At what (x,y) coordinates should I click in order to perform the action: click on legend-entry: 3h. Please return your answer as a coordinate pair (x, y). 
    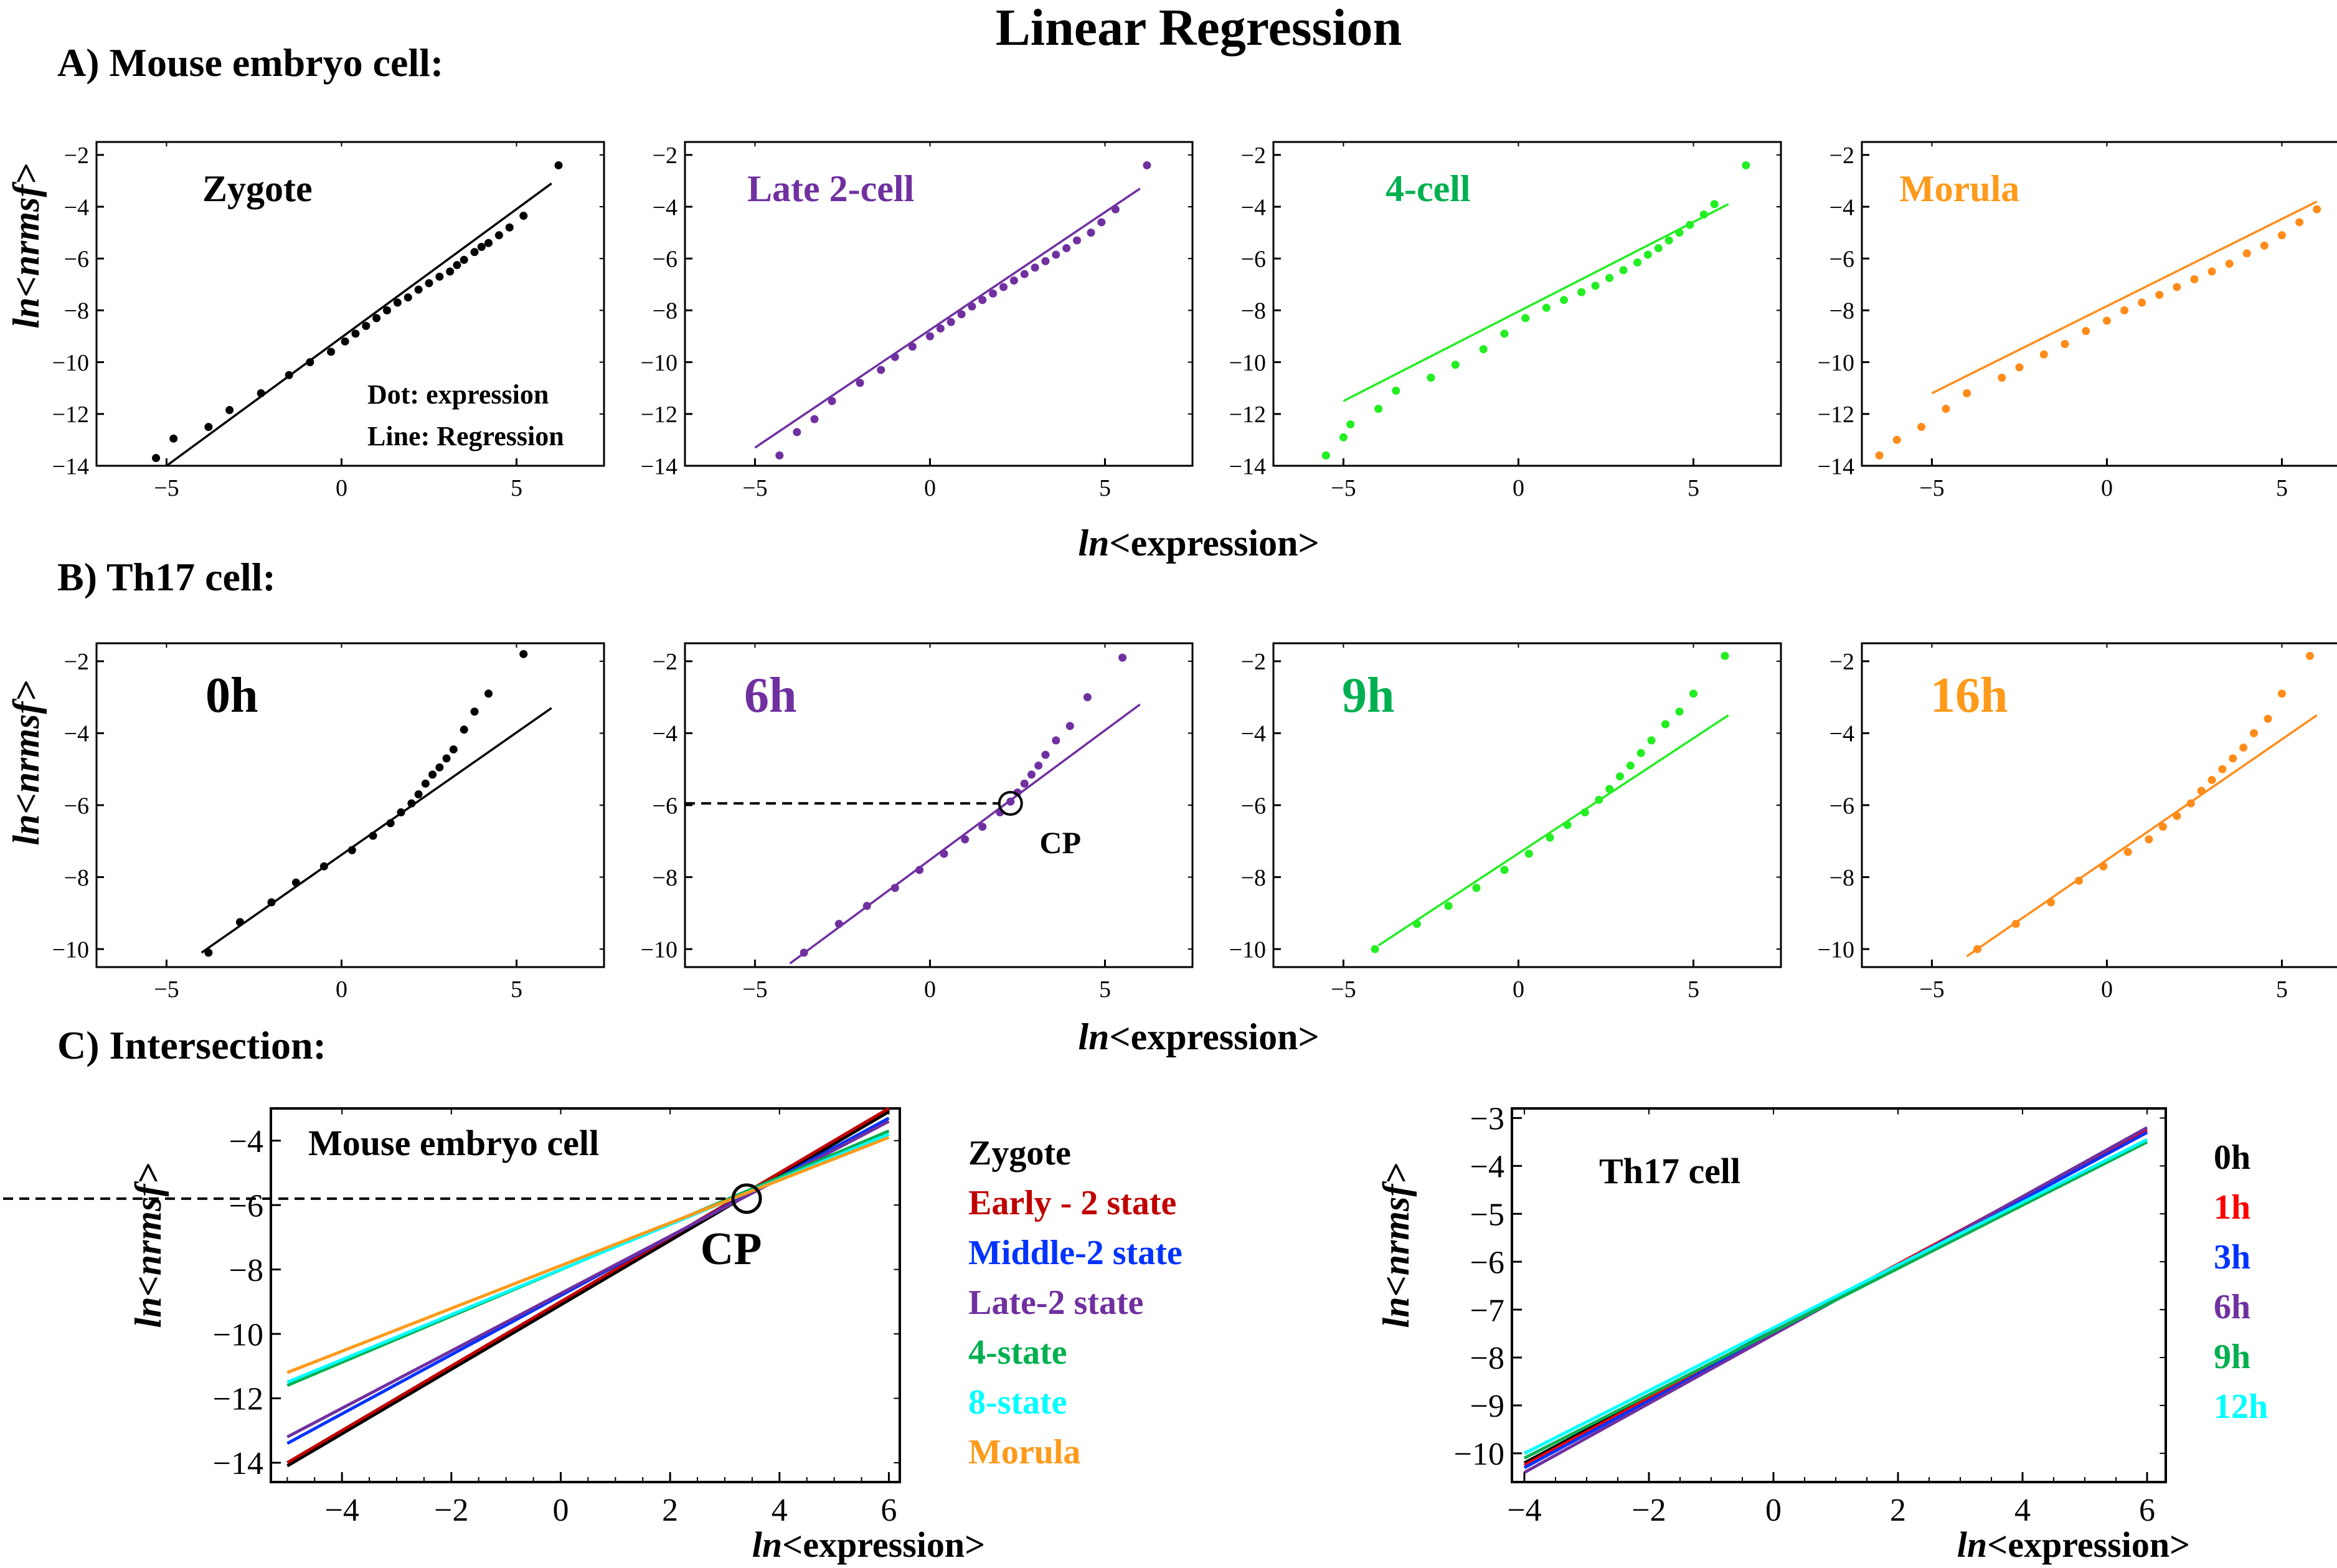
    Looking at the image, I should click on (2232, 1257).